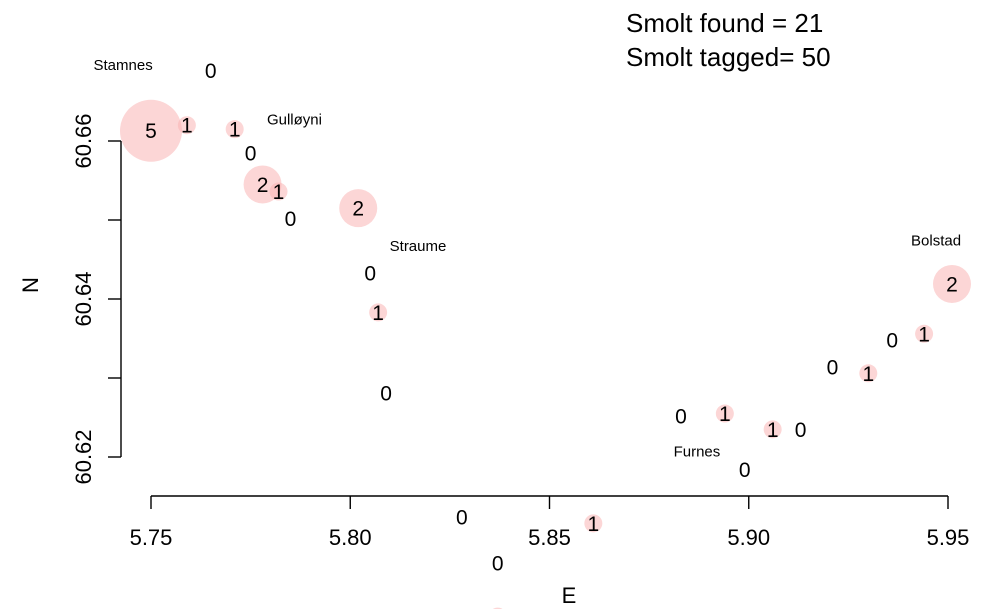 This screenshot has height=609, width=1008. Describe the element at coordinates (30, 285) in the screenshot. I see `y-axis-title: N` at that location.